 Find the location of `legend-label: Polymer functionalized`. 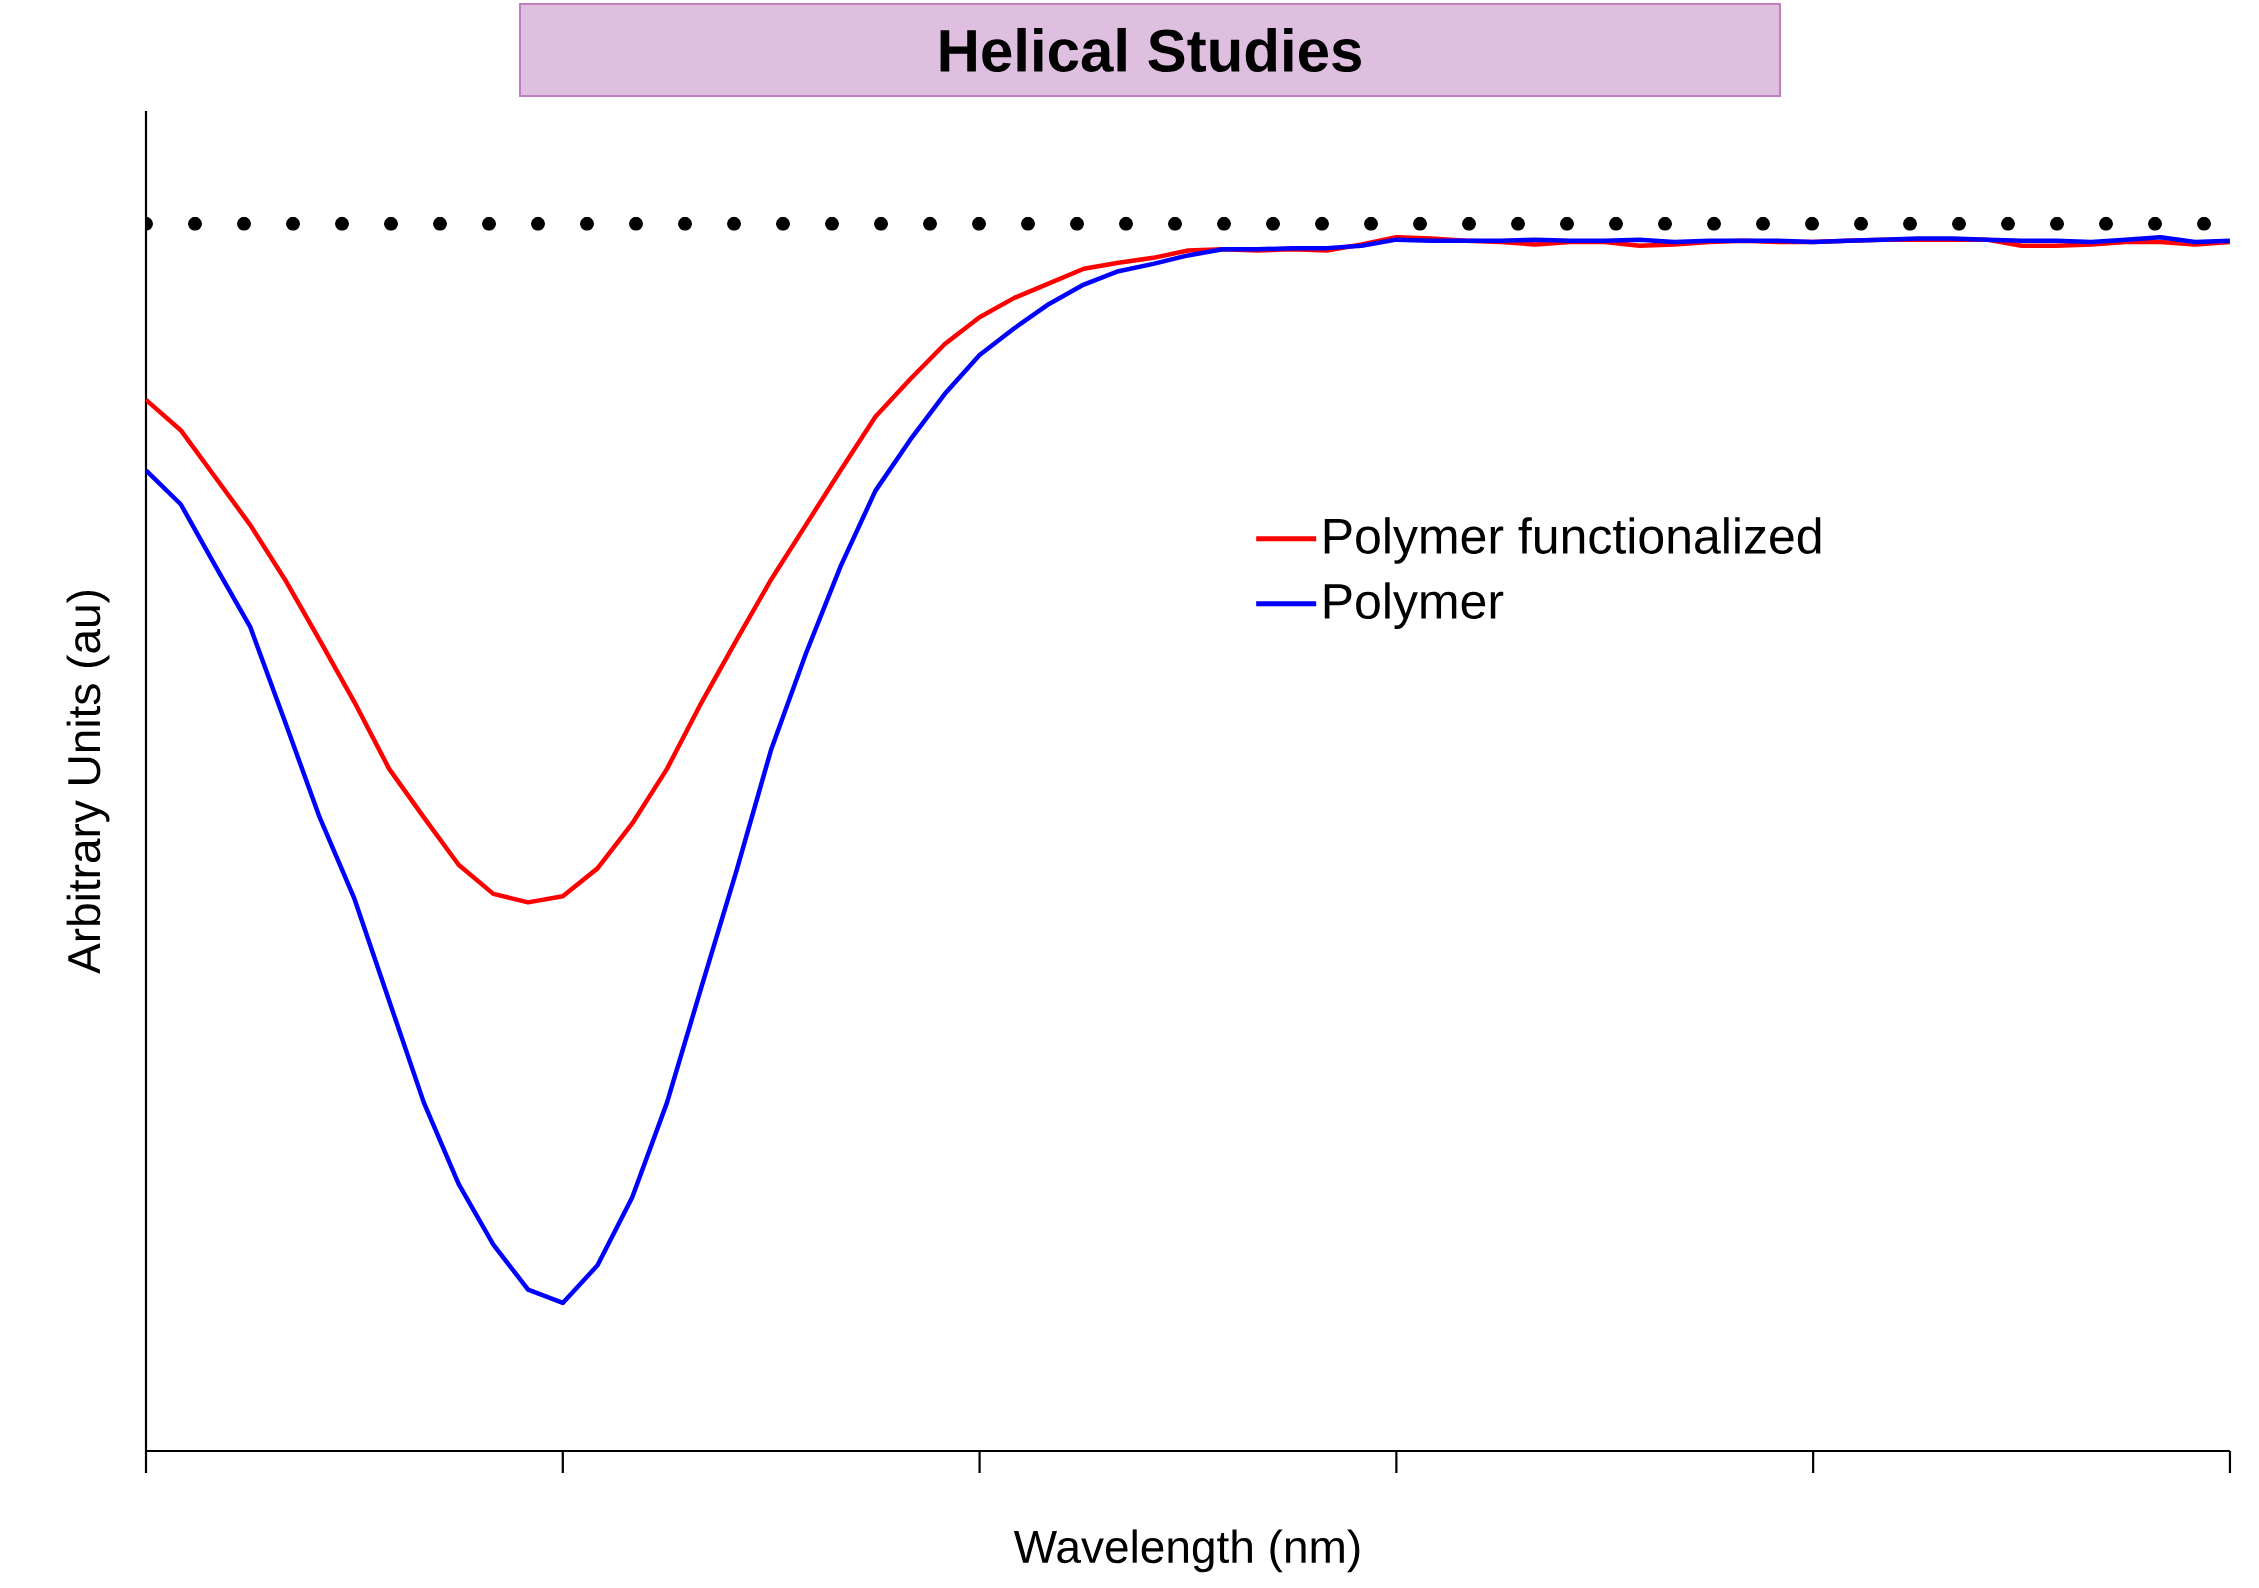

legend-label: Polymer functionalized is located at coordinates (1572, 540).